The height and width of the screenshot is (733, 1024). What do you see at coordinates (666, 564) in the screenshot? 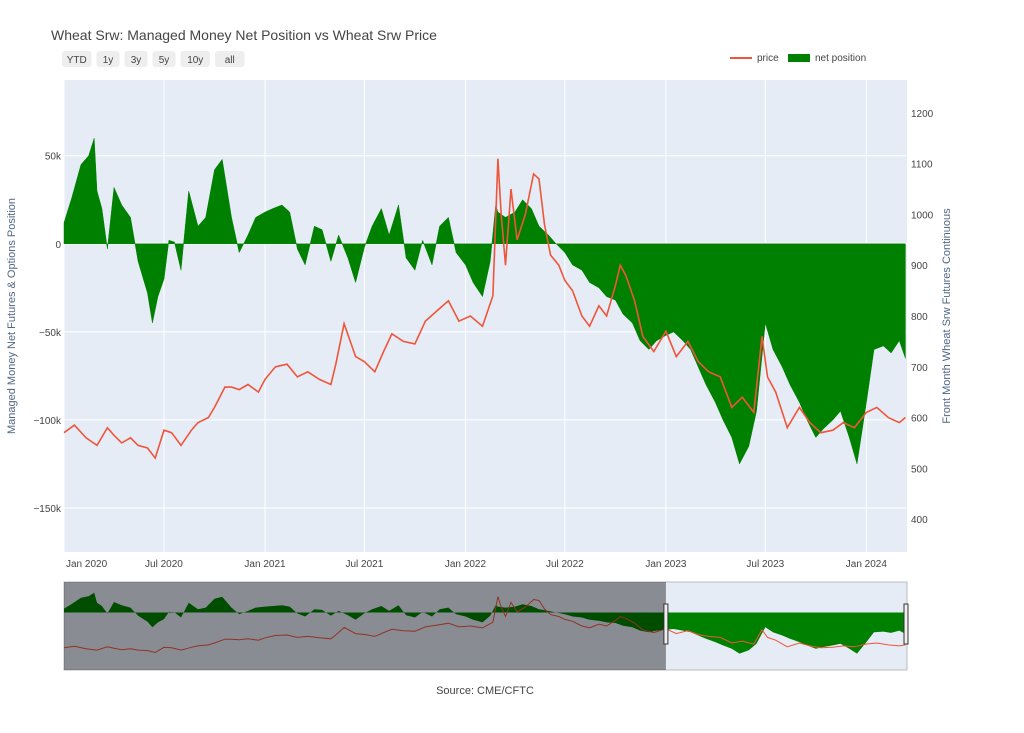
I see `x-tick-label: Jan 2023` at bounding box center [666, 564].